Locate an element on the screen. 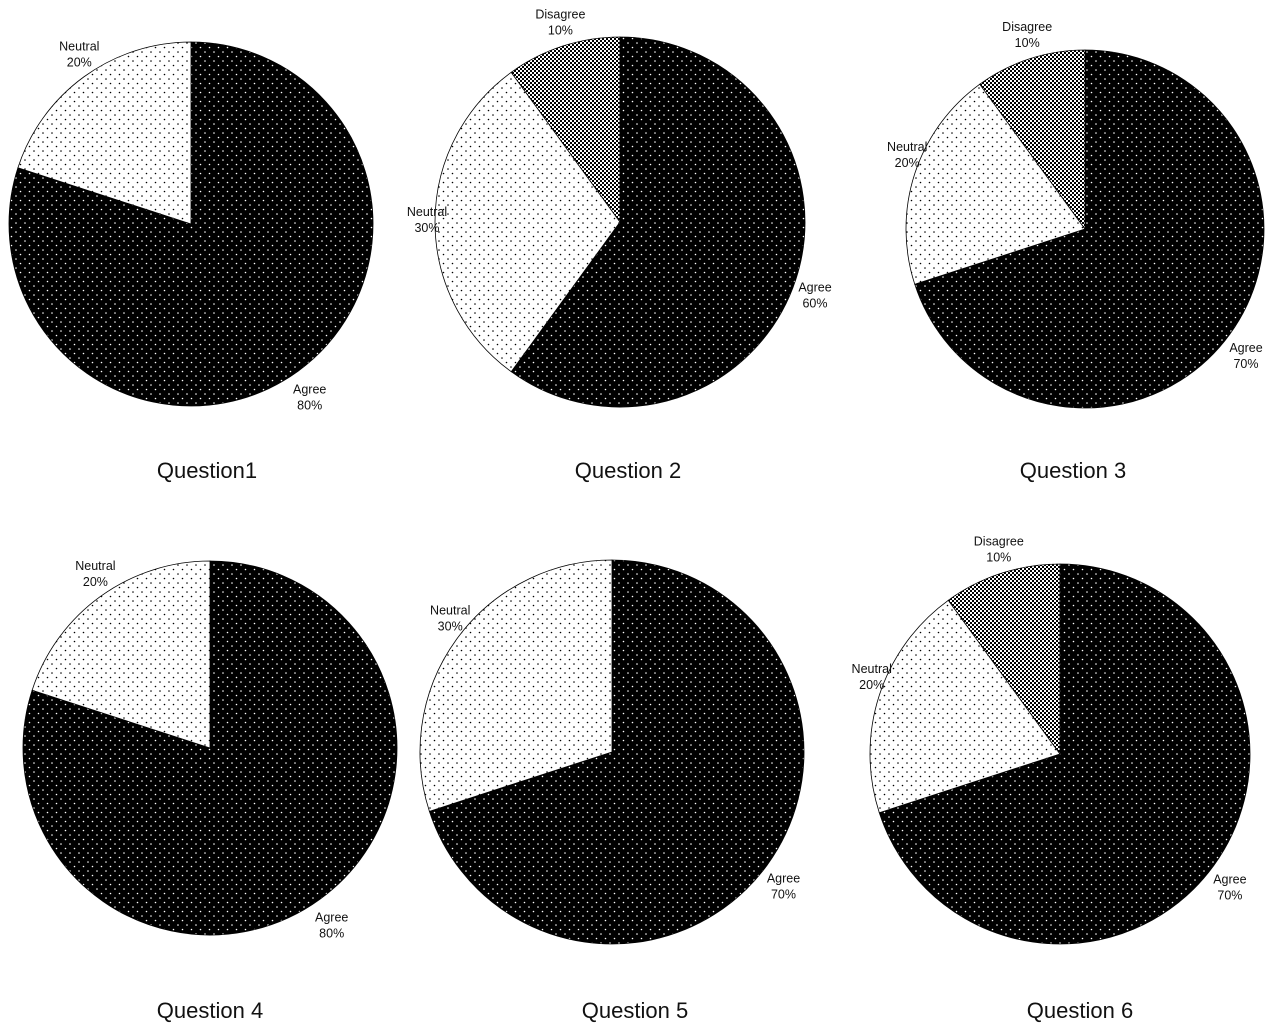 This screenshot has height=1023, width=1283. chart-title: Question 6 is located at coordinates (1080, 1010).